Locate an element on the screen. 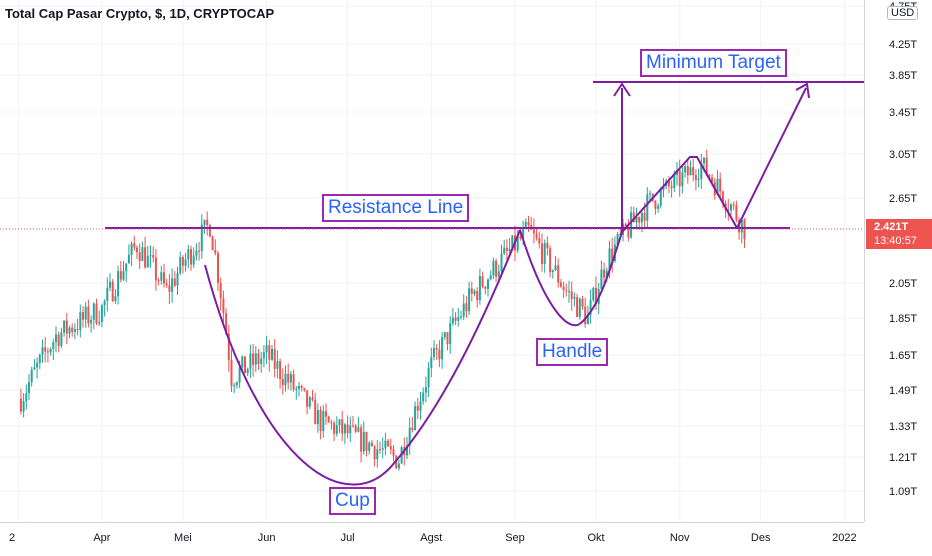  flag-lines is located at coordinates (679, 194).